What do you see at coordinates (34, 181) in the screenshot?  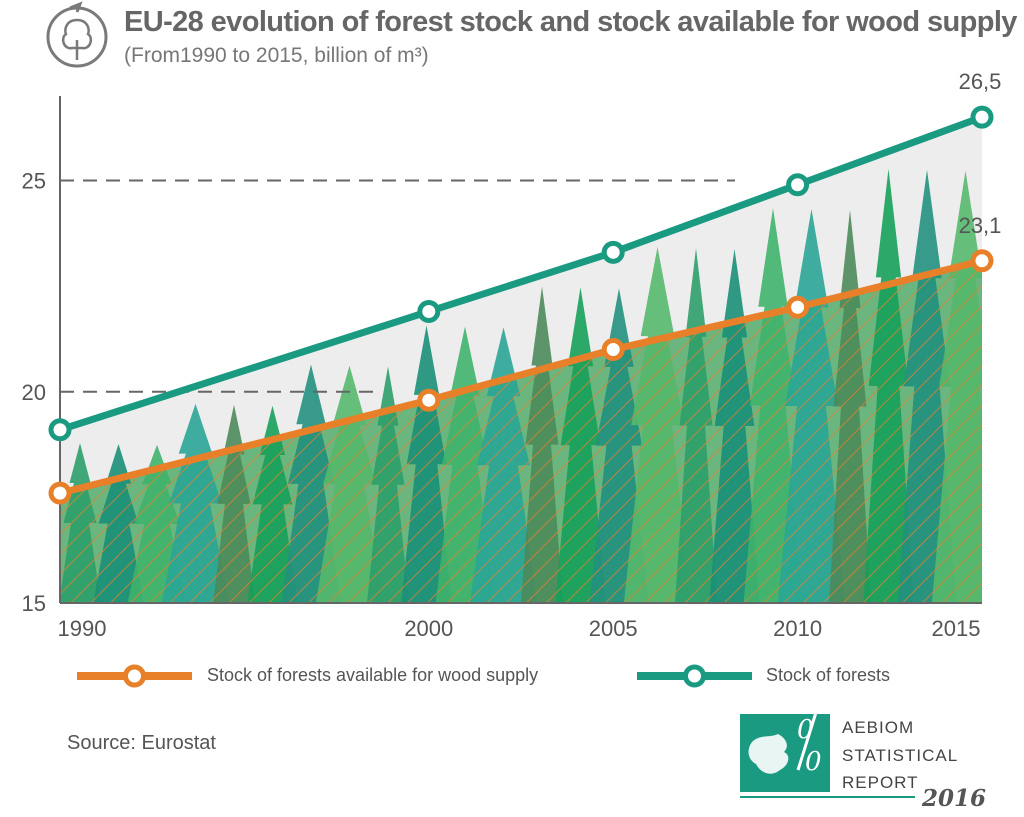 I see `y-tick-label: 25` at bounding box center [34, 181].